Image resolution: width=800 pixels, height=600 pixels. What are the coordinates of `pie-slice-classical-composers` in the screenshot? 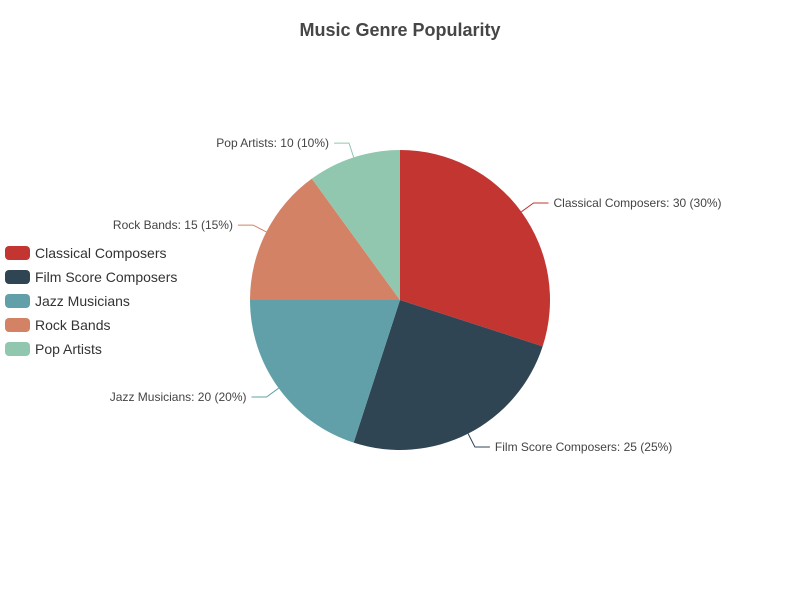 It's located at (475, 248).